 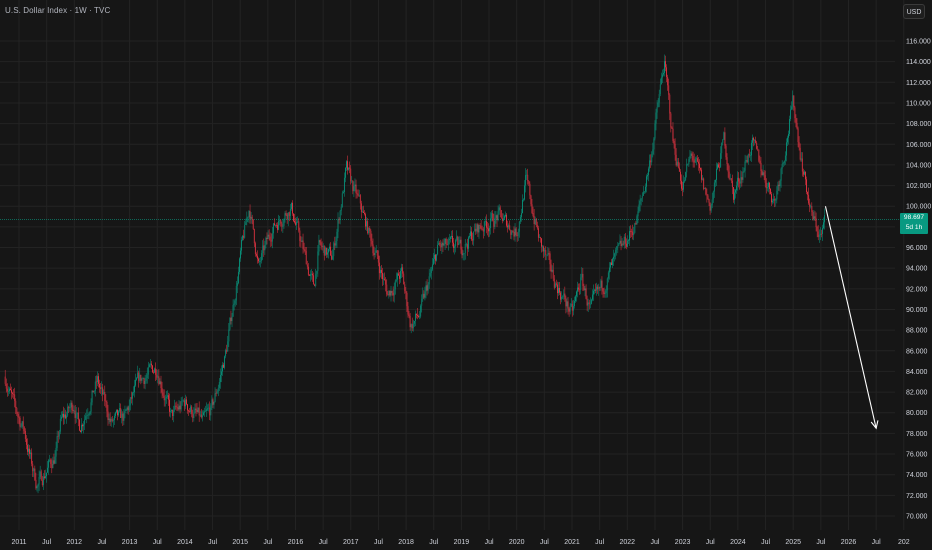 I want to click on price-tick-label: 100.000, so click(x=918, y=207).